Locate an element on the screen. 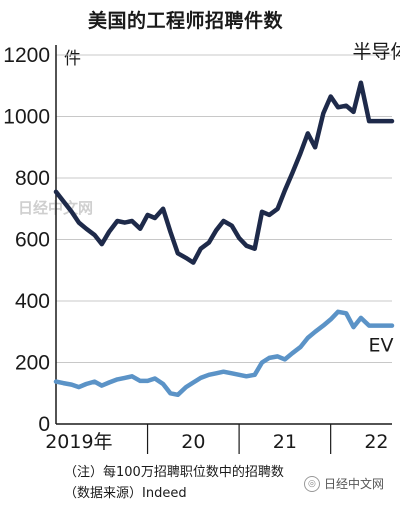 The image size is (400, 505). y-tick-label: 0 is located at coordinates (44, 424).